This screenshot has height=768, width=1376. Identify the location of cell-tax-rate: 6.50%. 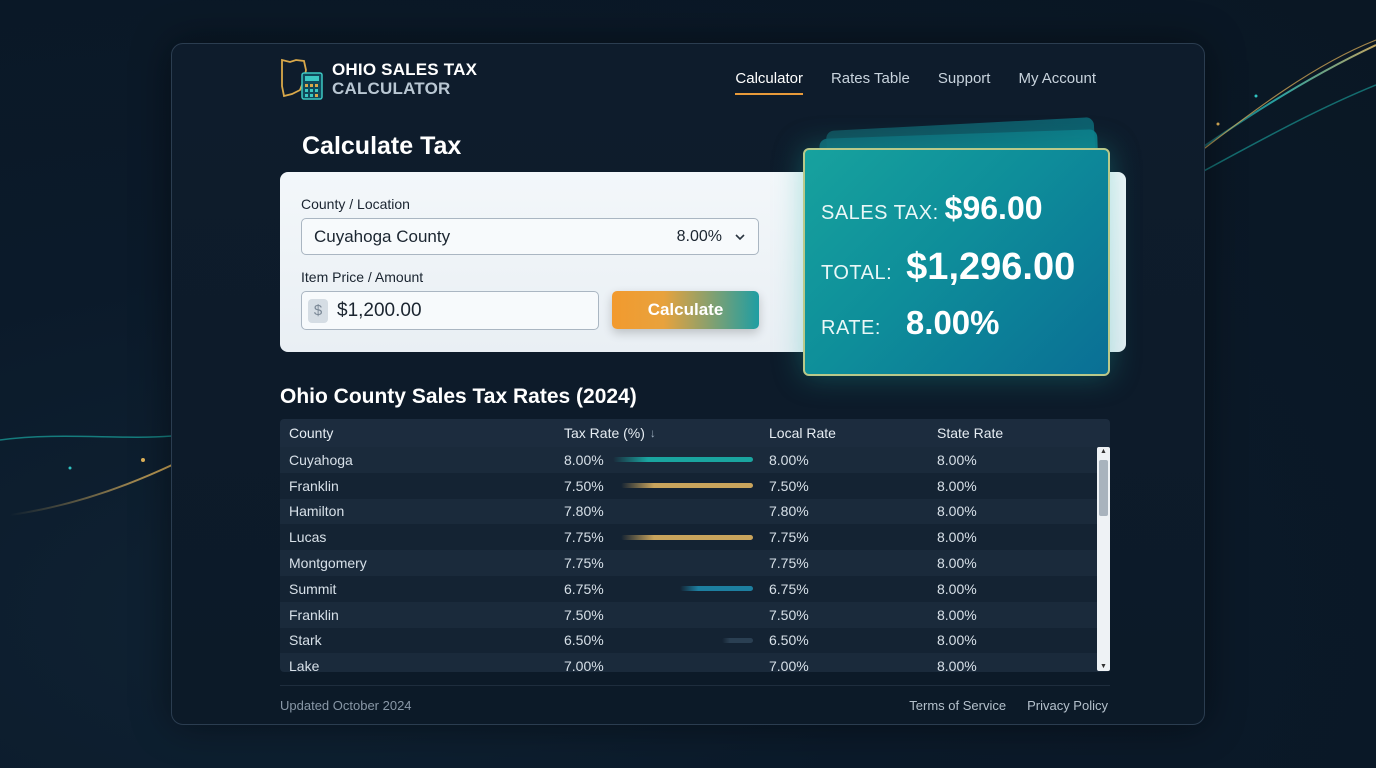
(657, 640).